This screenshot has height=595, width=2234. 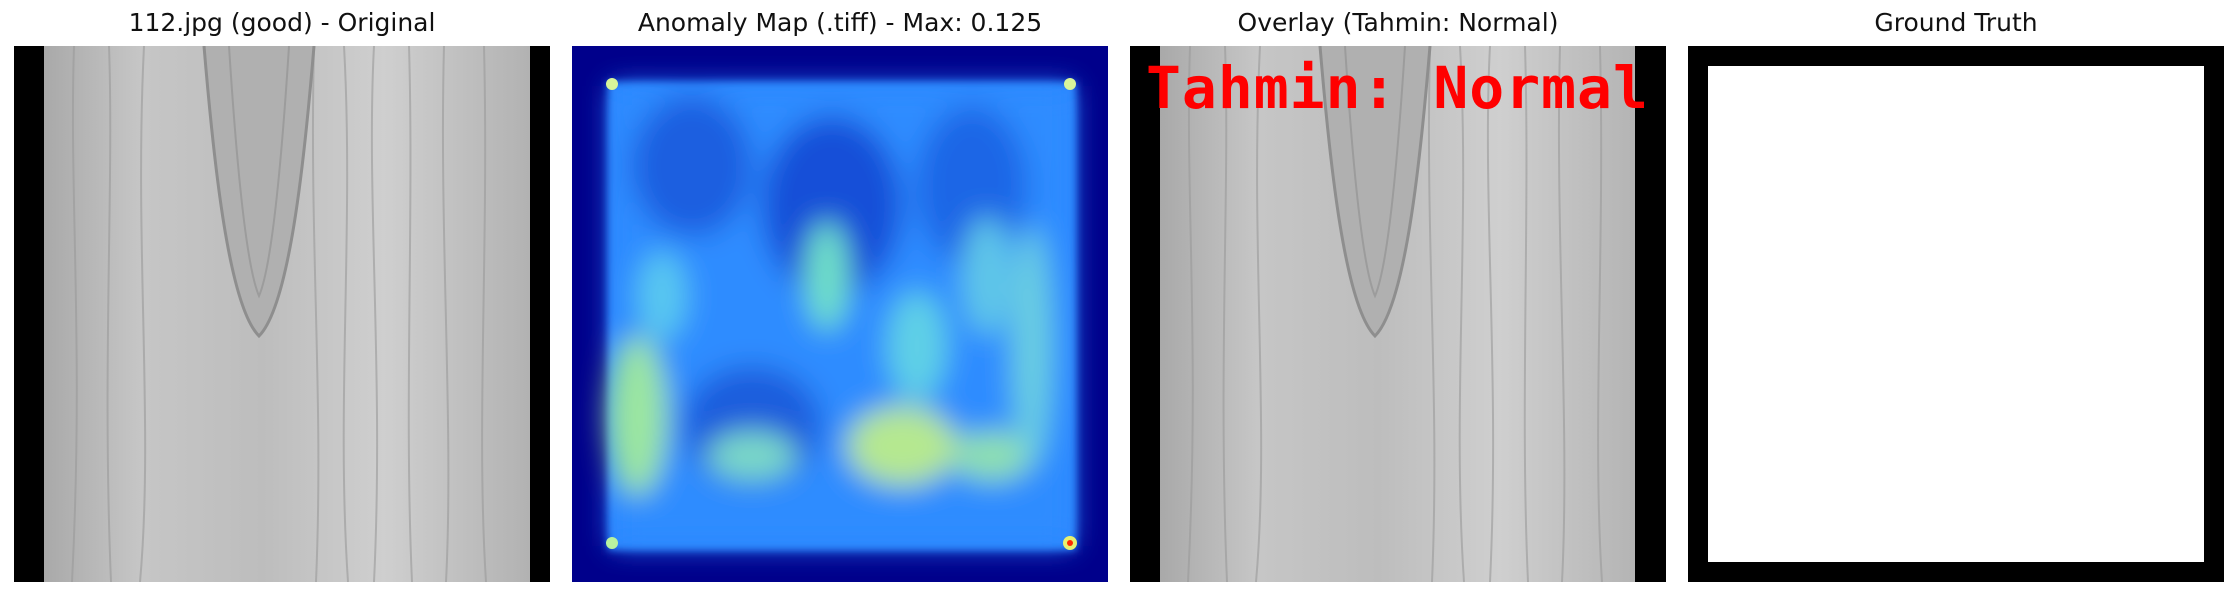 I want to click on panel-title-ground-truth: Ground Truth, so click(x=1956, y=22).